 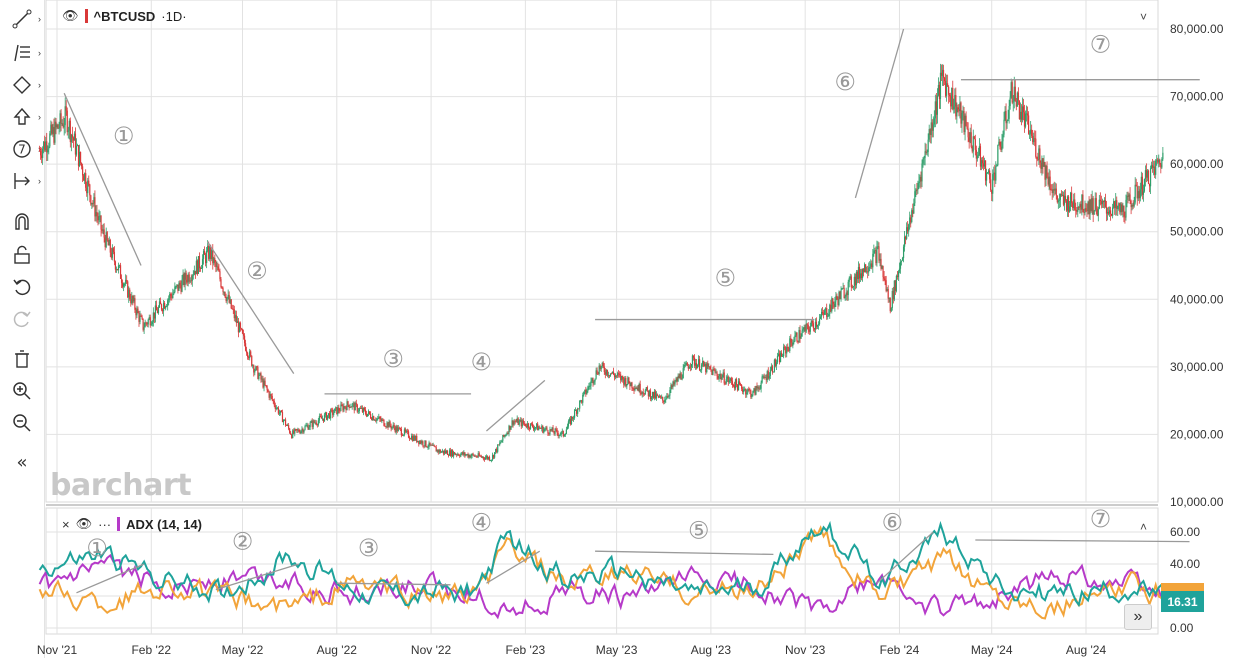 I want to click on indicator-chevron-up-icon: ˄, so click(x=1144, y=527).